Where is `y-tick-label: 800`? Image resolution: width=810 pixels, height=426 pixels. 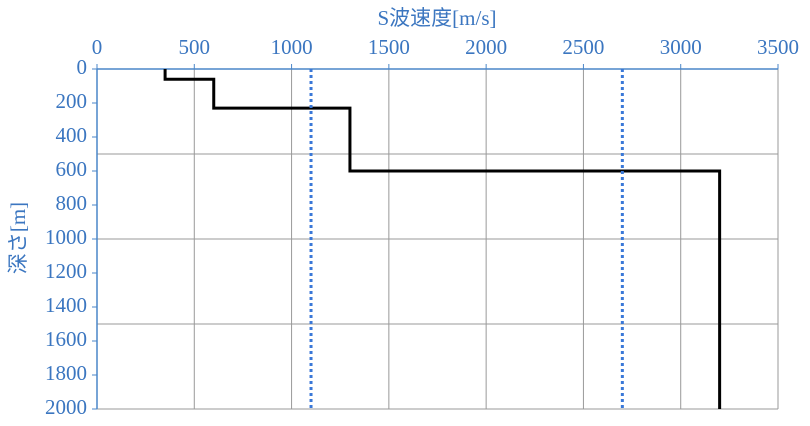
y-tick-label: 800 is located at coordinates (72, 203).